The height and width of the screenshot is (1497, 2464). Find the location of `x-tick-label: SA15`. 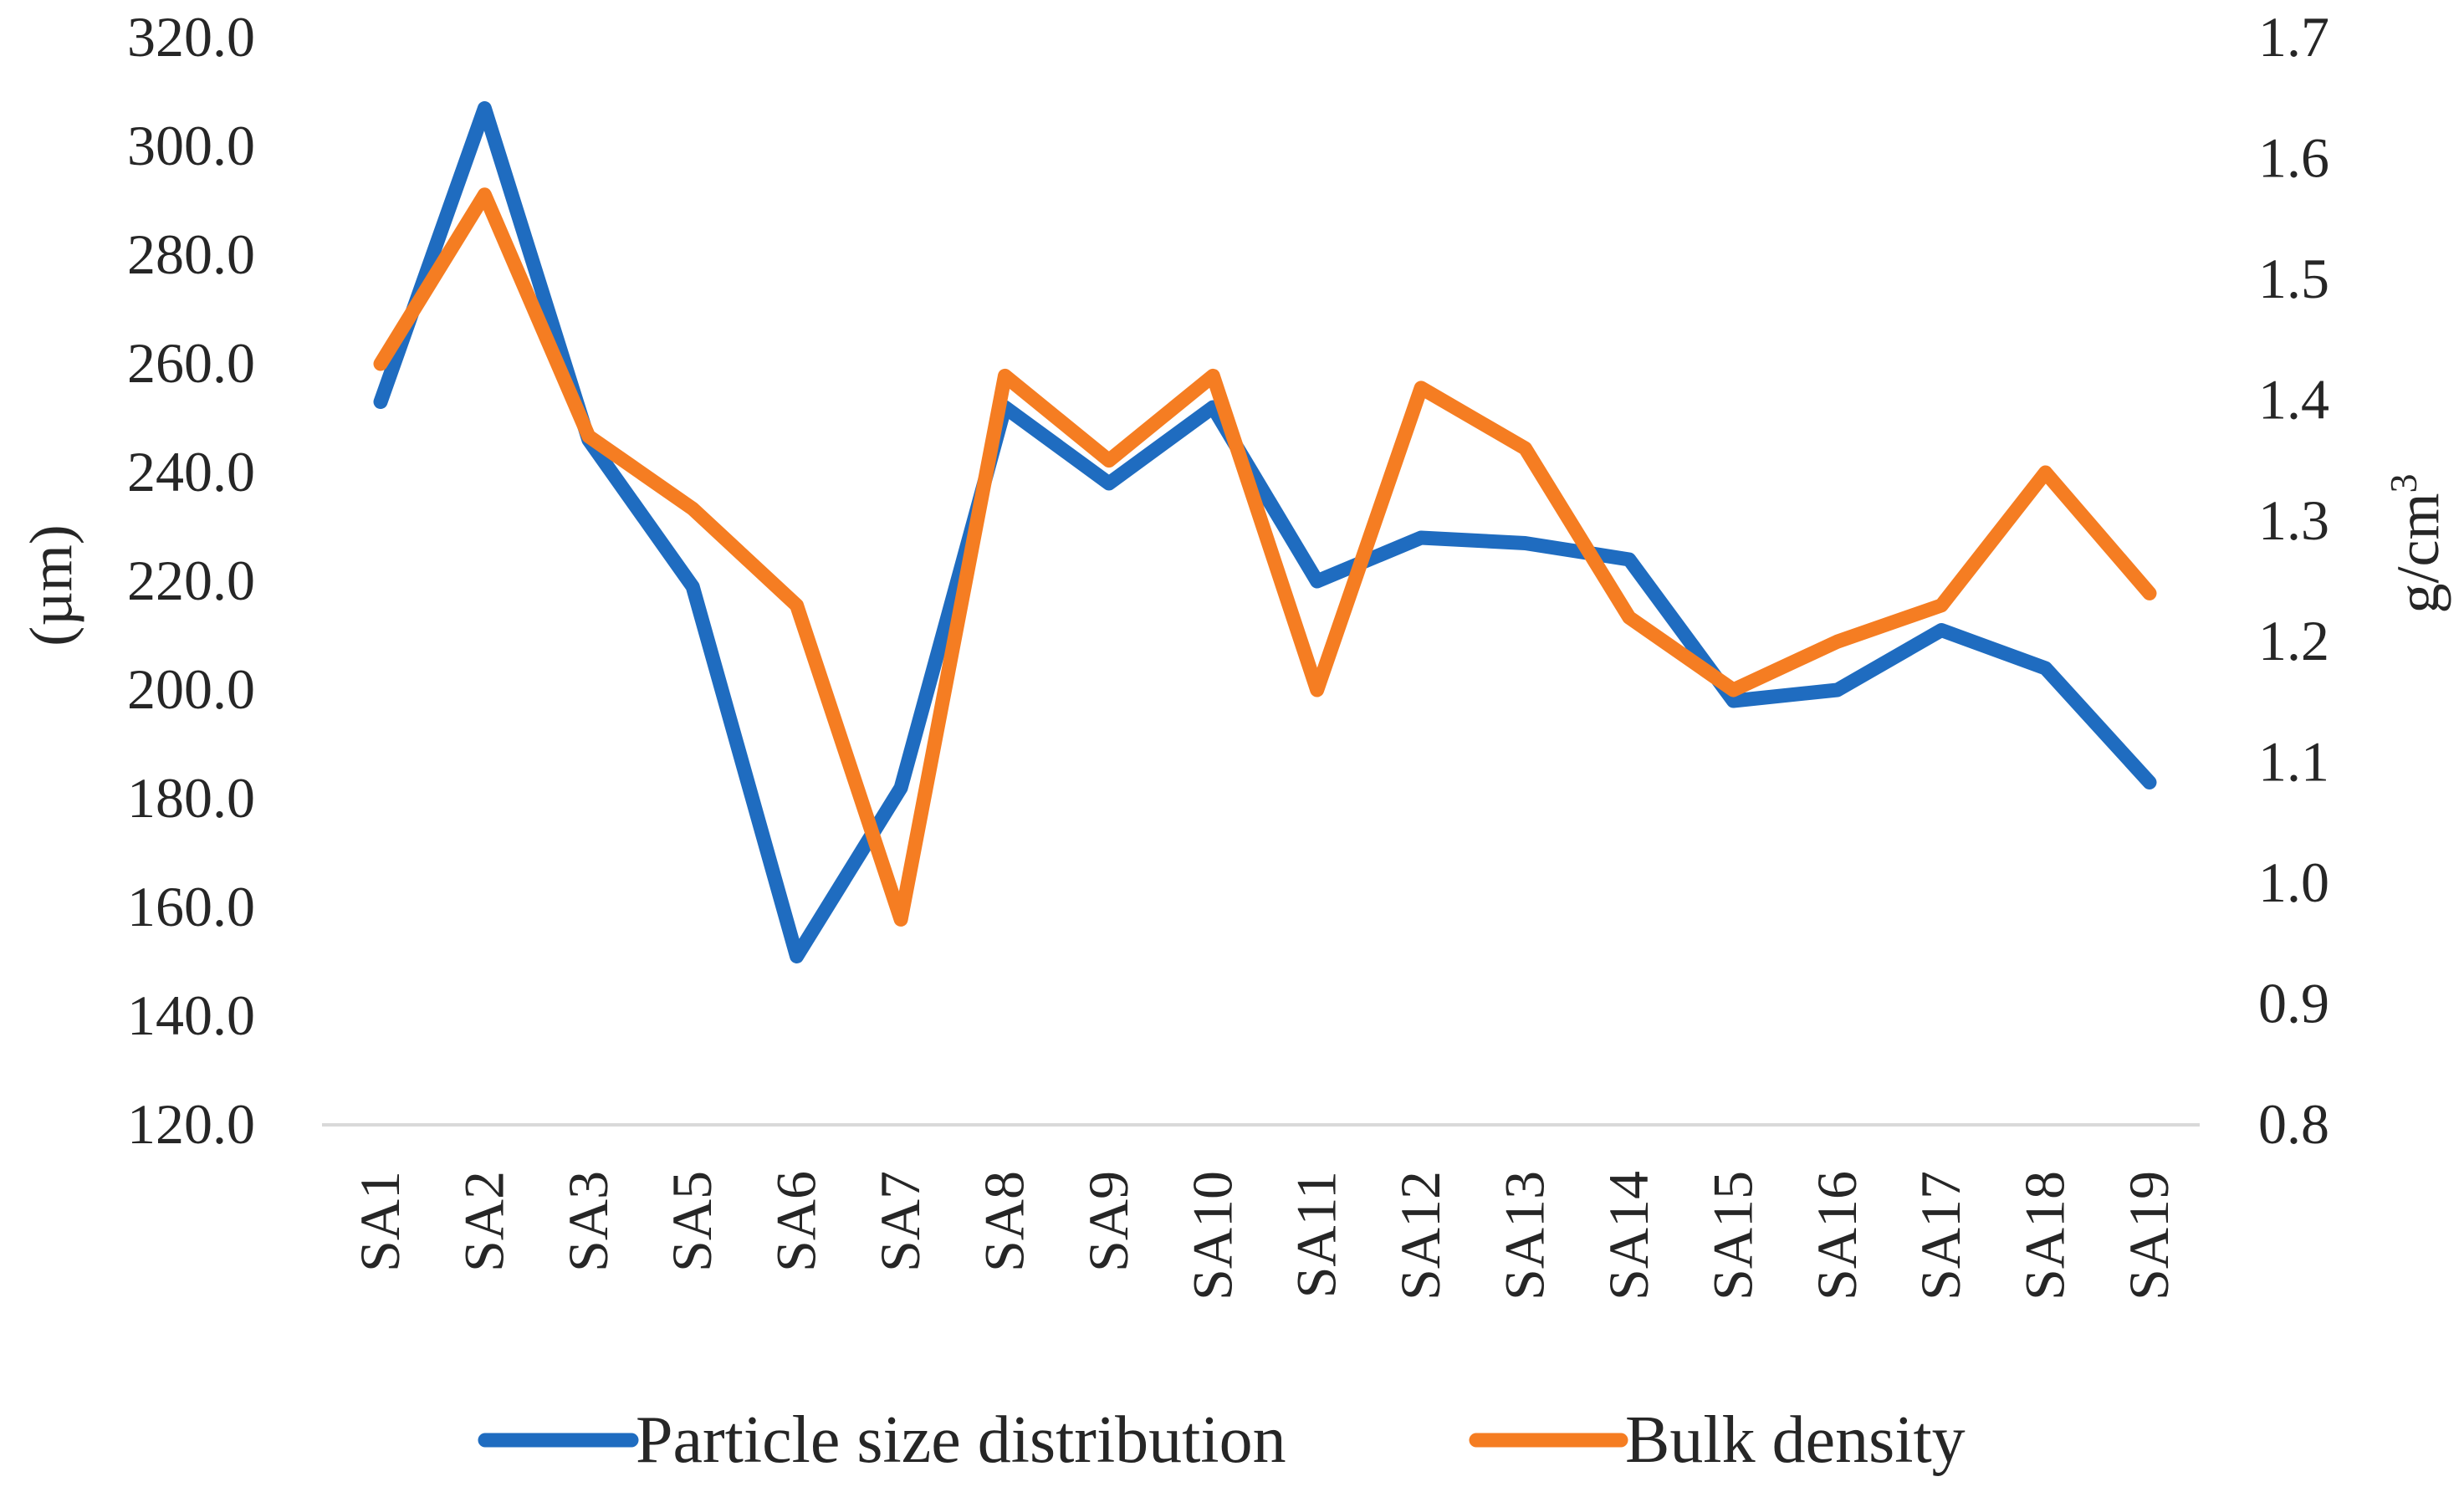

x-tick-label: SA15 is located at coordinates (1732, 1235).